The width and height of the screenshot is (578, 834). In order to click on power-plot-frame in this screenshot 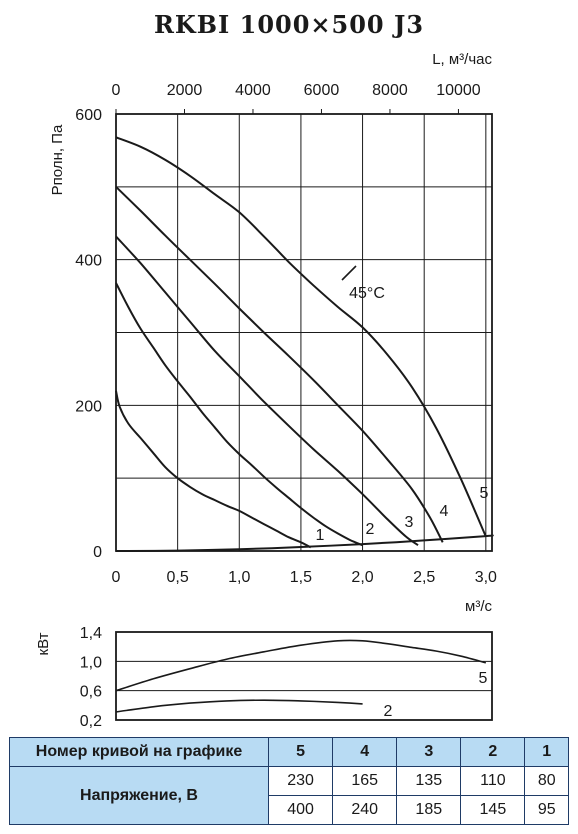, I will do `click(304, 676)`.